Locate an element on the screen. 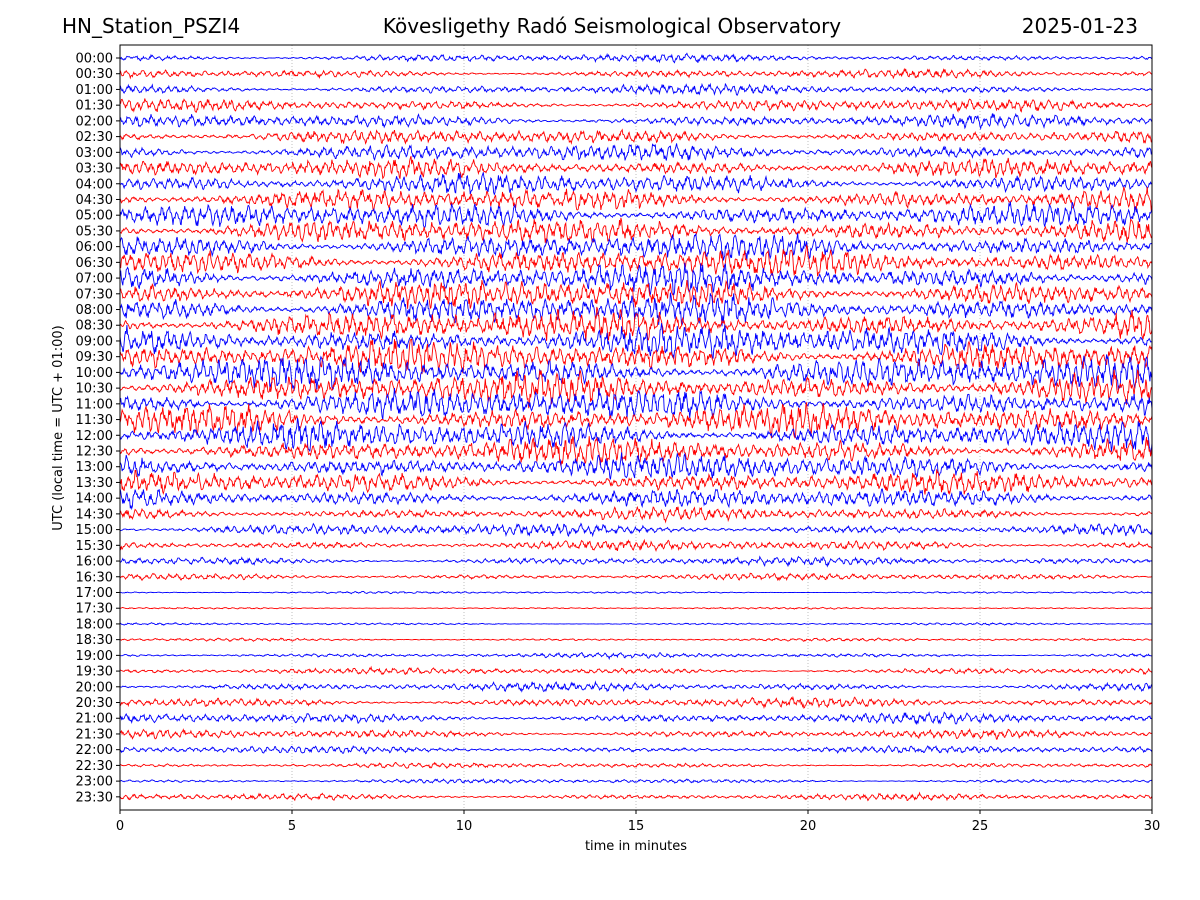 The image size is (1200, 900). y-tick-label: 12:30 is located at coordinates (94, 452).